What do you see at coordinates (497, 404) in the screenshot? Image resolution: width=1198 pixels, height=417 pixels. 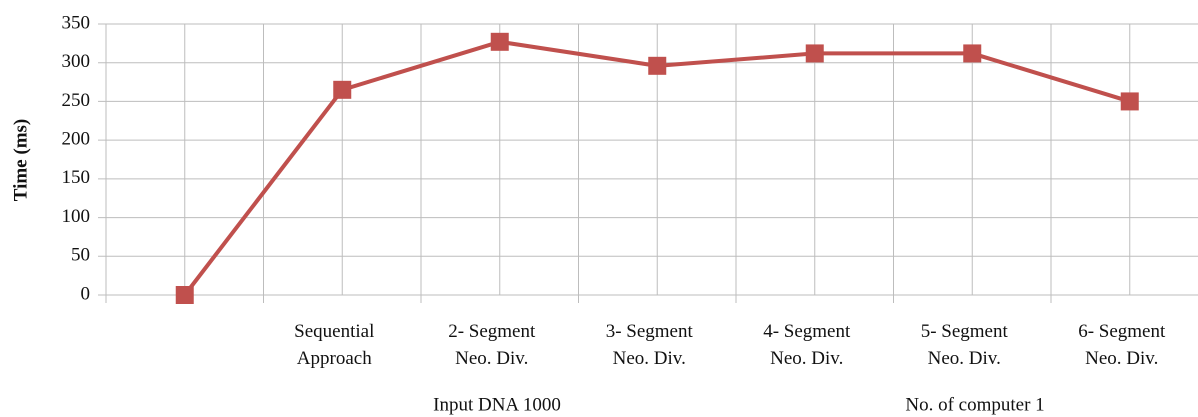 I see `annotation: Input DNA 1000` at bounding box center [497, 404].